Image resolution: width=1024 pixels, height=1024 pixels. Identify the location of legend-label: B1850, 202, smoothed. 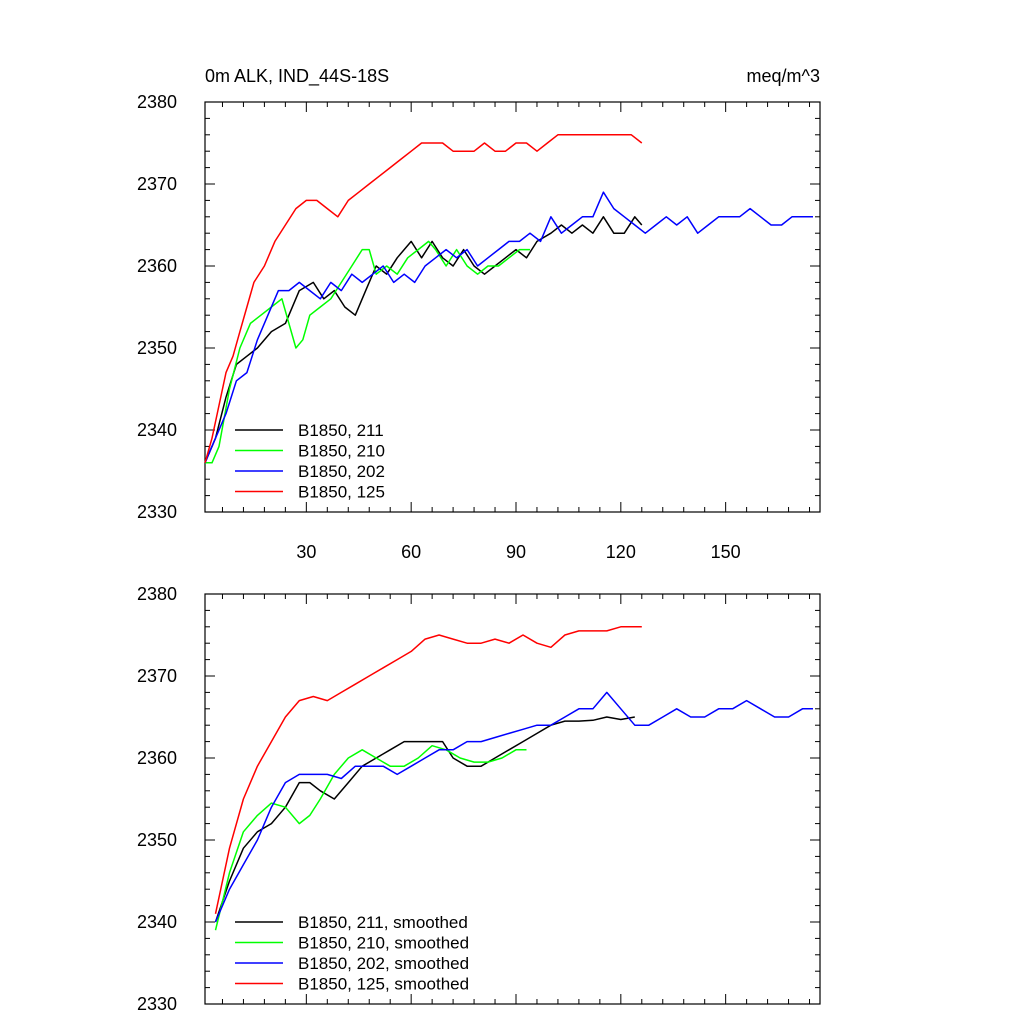
(383, 963).